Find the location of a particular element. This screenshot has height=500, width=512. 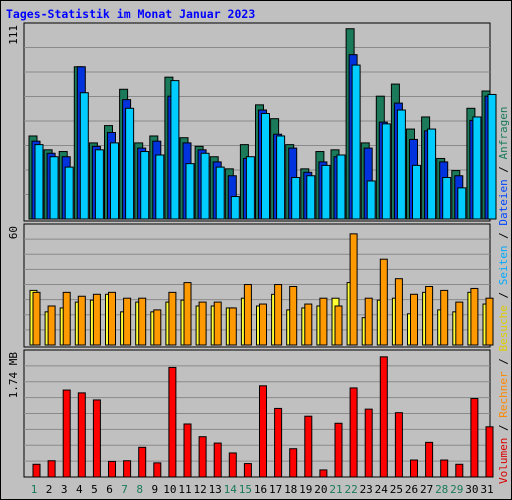

x-tick-label-1: 1 is located at coordinates (34, 489).